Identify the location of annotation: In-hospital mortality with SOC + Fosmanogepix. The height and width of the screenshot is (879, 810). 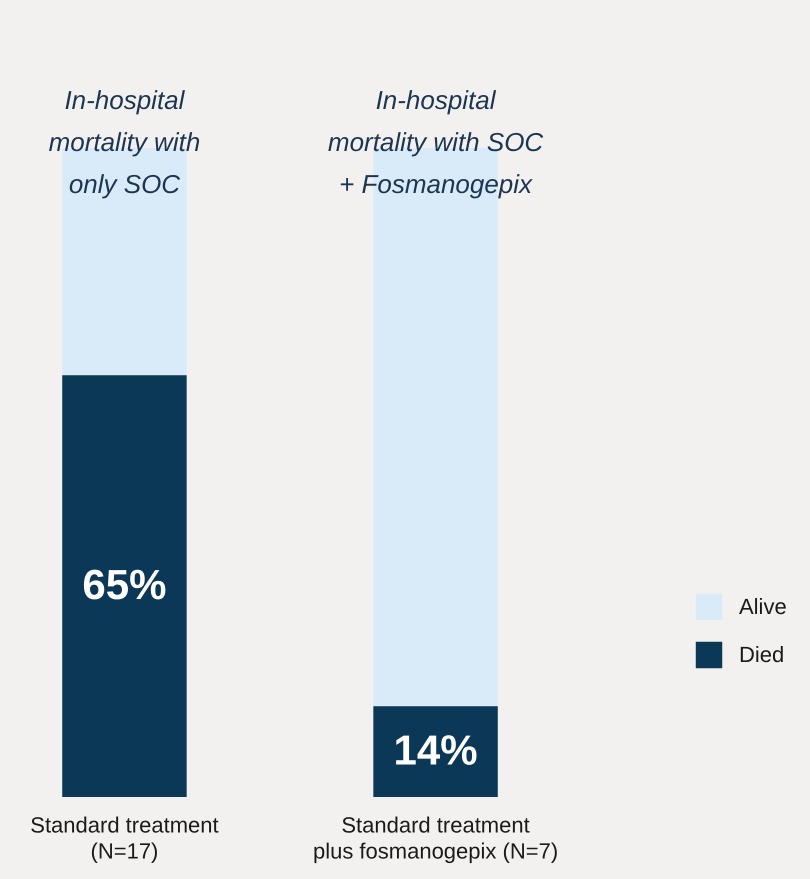
(436, 142).